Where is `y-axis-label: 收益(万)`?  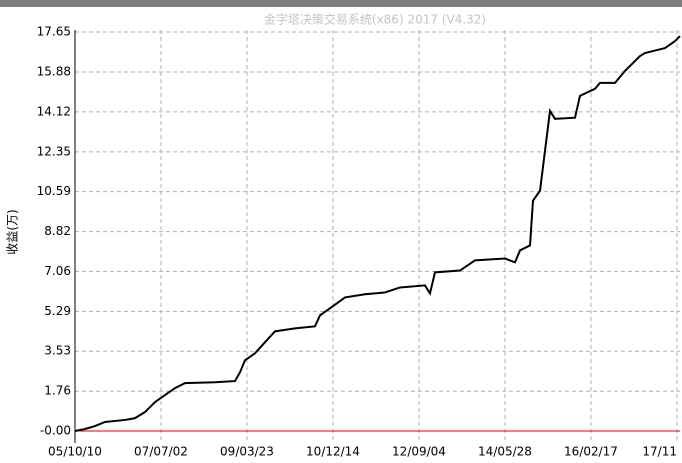 y-axis-label: 收益(万) is located at coordinates (13, 231).